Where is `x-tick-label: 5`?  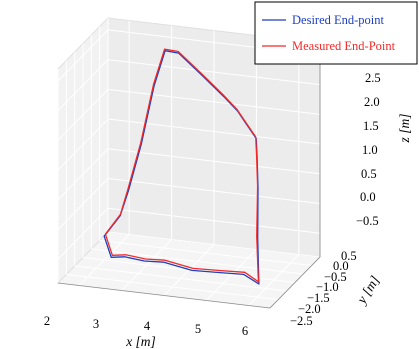 x-tick-label: 5 is located at coordinates (198, 329).